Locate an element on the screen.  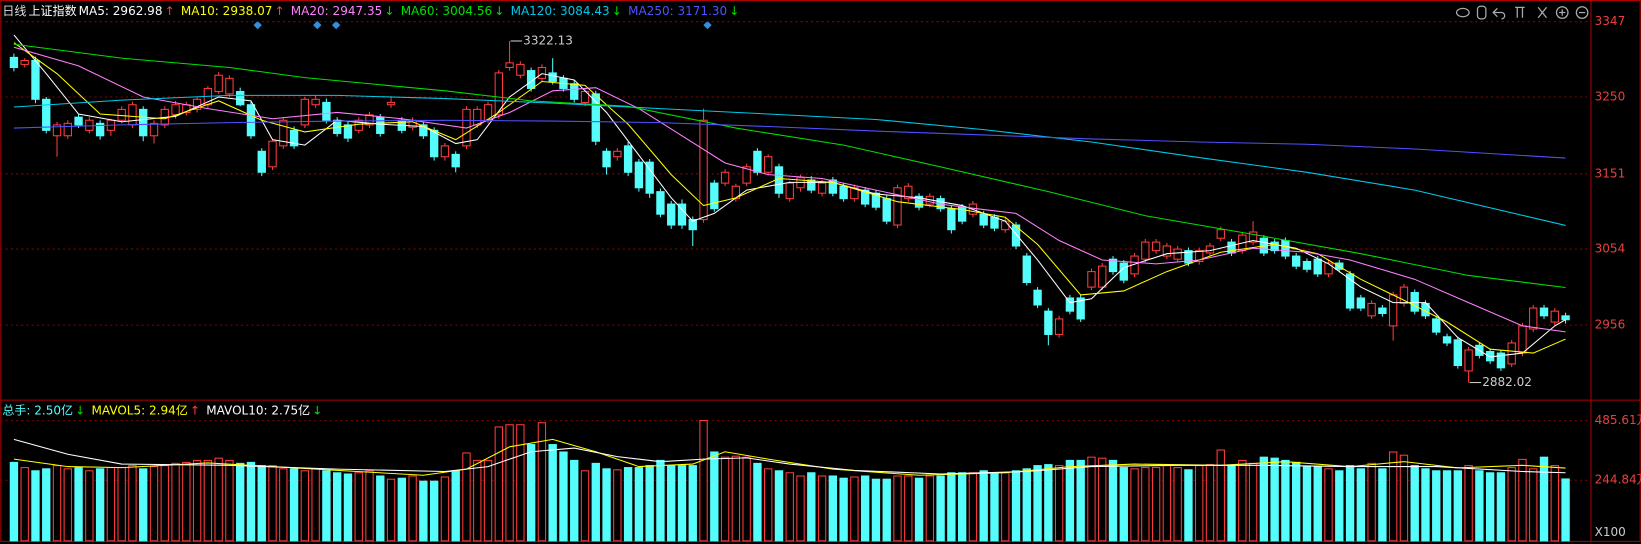
legend-label: MA5: 2962.98 is located at coordinates (121, 11).